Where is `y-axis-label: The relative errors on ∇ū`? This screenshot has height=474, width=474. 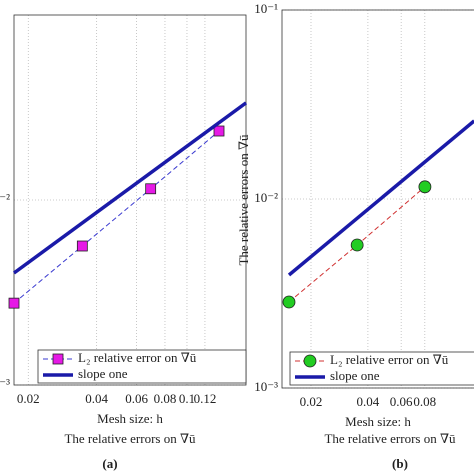 y-axis-label: The relative errors on ∇ū is located at coordinates (243, 200).